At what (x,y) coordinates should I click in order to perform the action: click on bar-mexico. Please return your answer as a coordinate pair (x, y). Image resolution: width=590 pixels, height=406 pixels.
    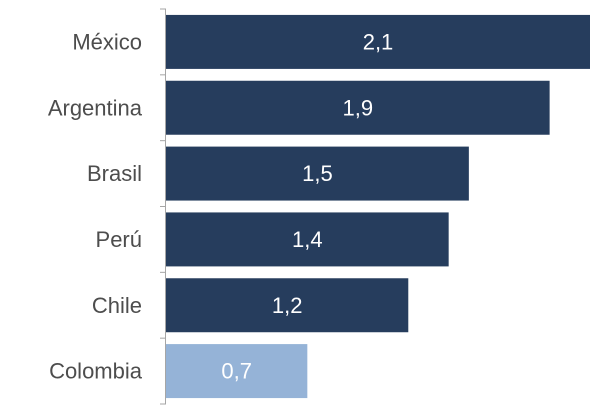
    Looking at the image, I should click on (378, 41).